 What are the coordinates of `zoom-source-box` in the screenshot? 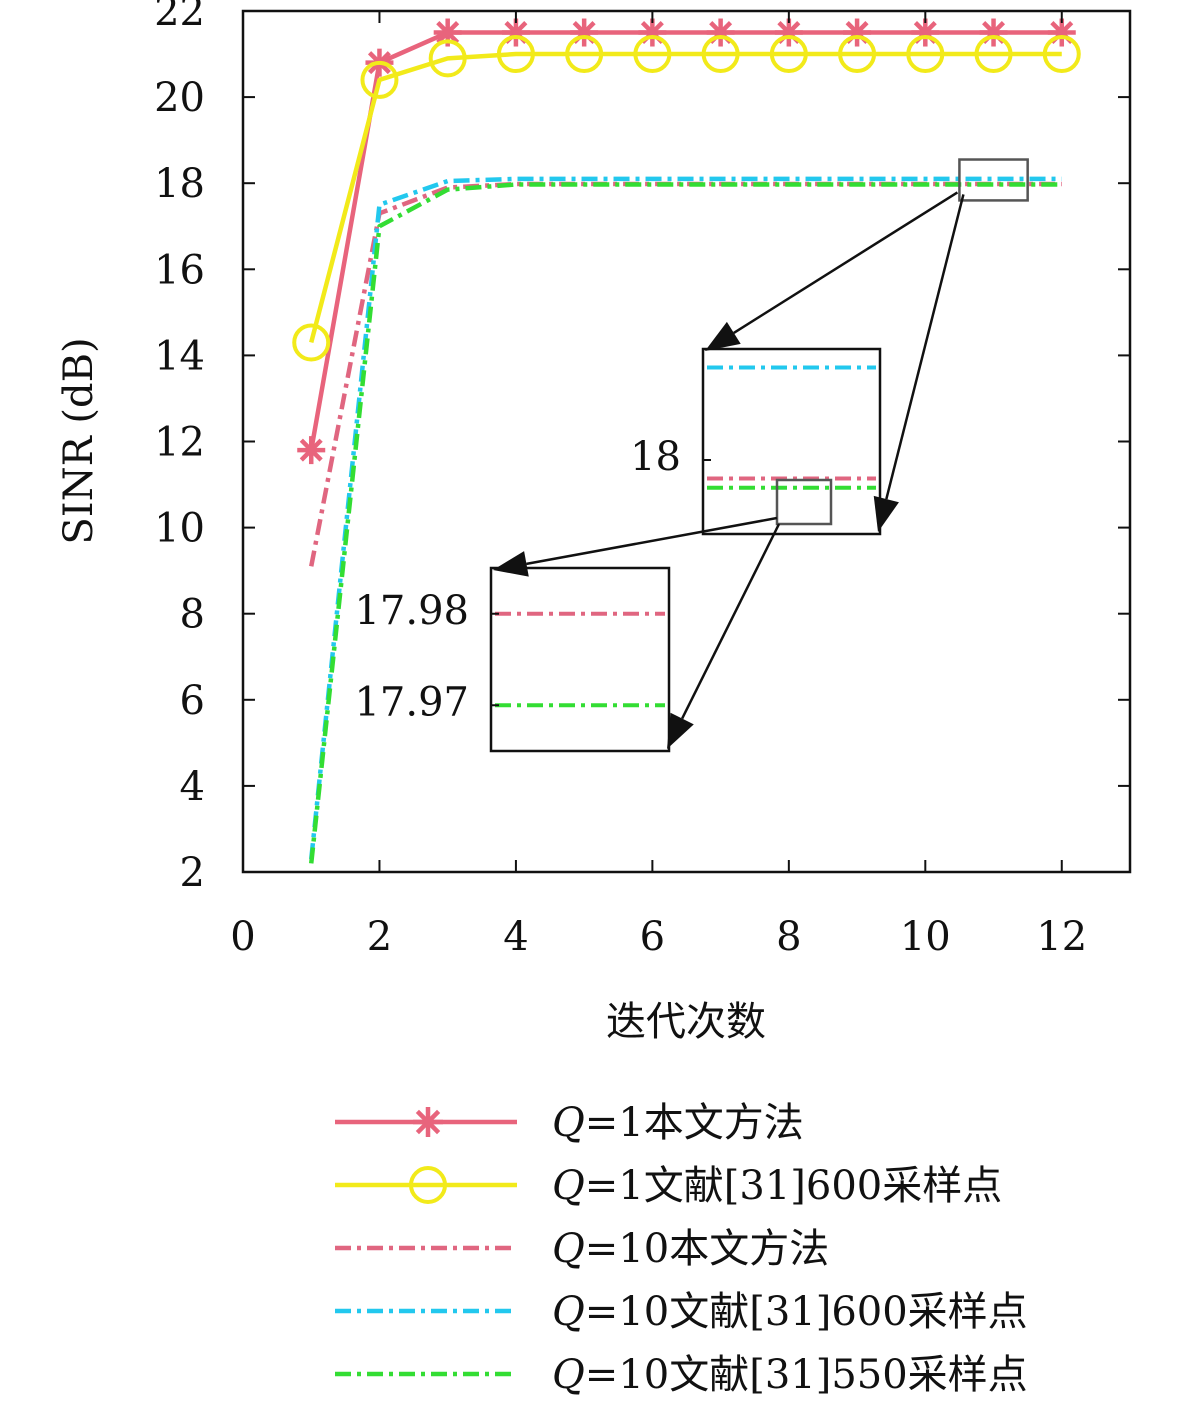 It's located at (993, 180).